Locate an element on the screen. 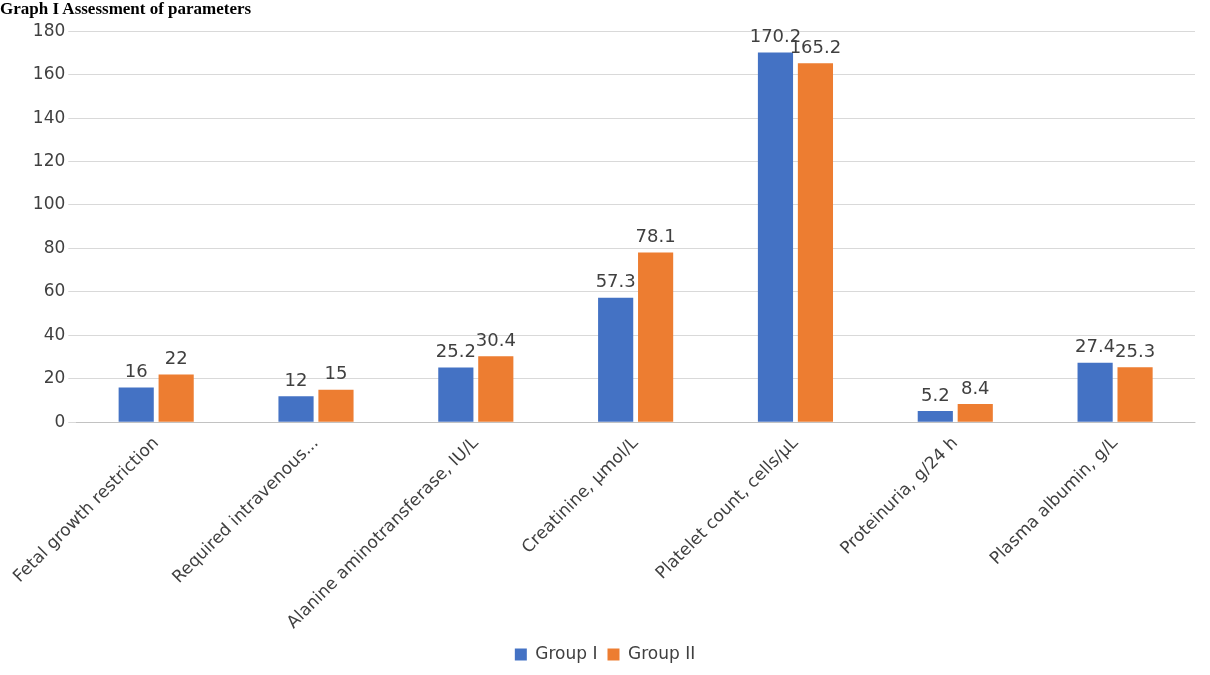 The height and width of the screenshot is (675, 1210). data-label: 15 is located at coordinates (336, 373).